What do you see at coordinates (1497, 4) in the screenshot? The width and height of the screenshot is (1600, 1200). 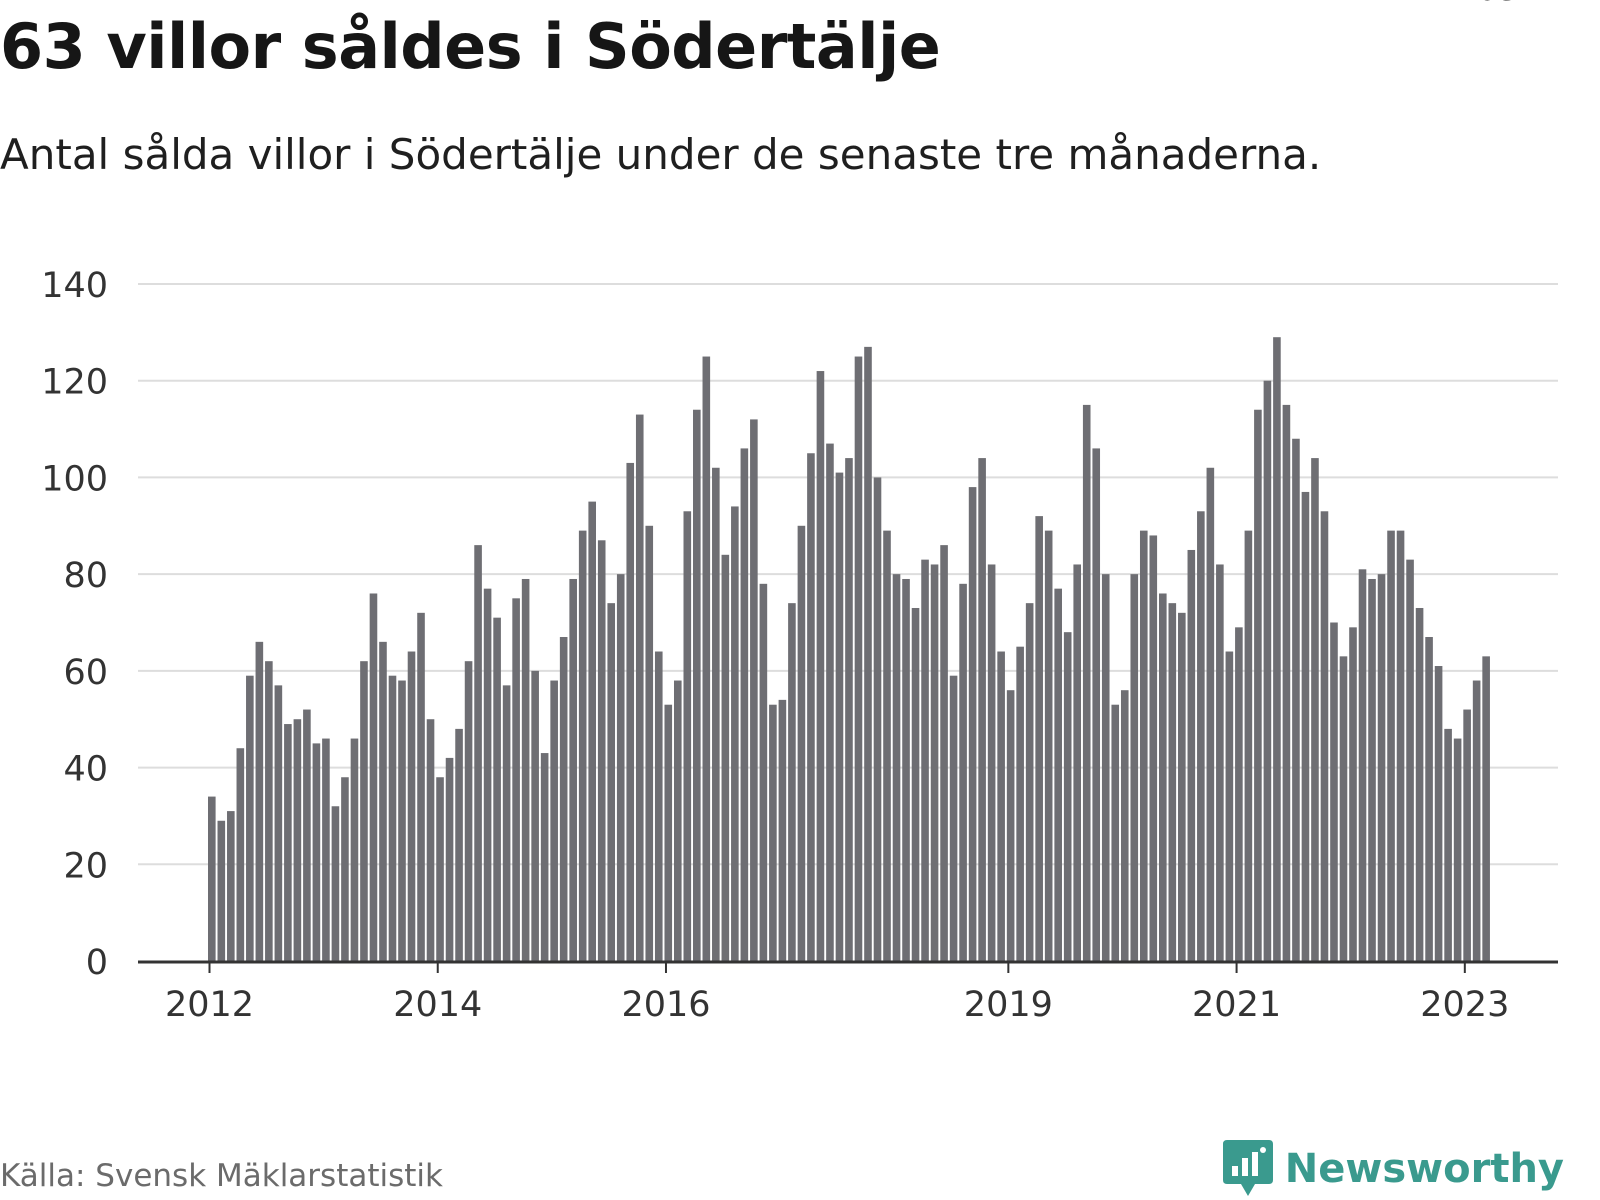 I see `highlight-value-label: 63` at bounding box center [1497, 4].